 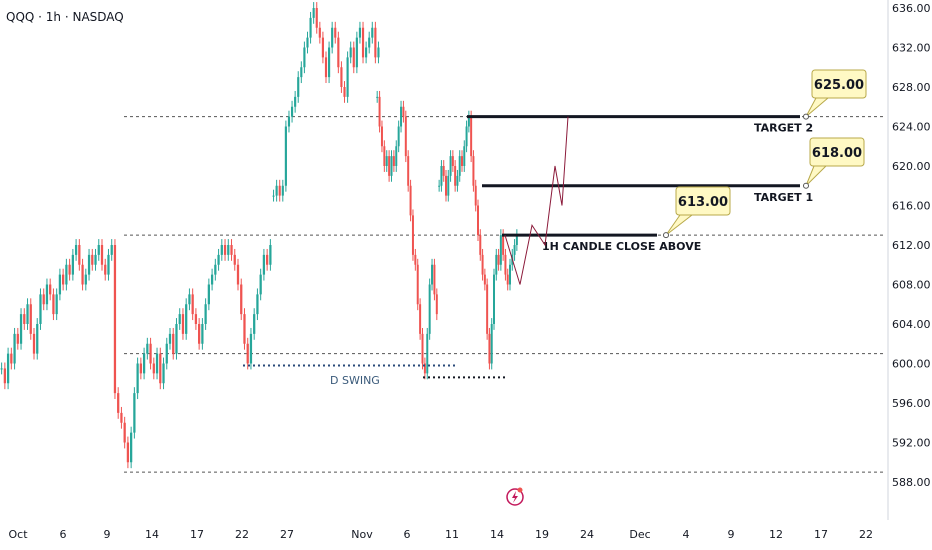 What do you see at coordinates (640, 184) in the screenshot?
I see `target-lines: TARGET 2 TARGET 1 1H CANDLE CLOSE ABOVE` at bounding box center [640, 184].